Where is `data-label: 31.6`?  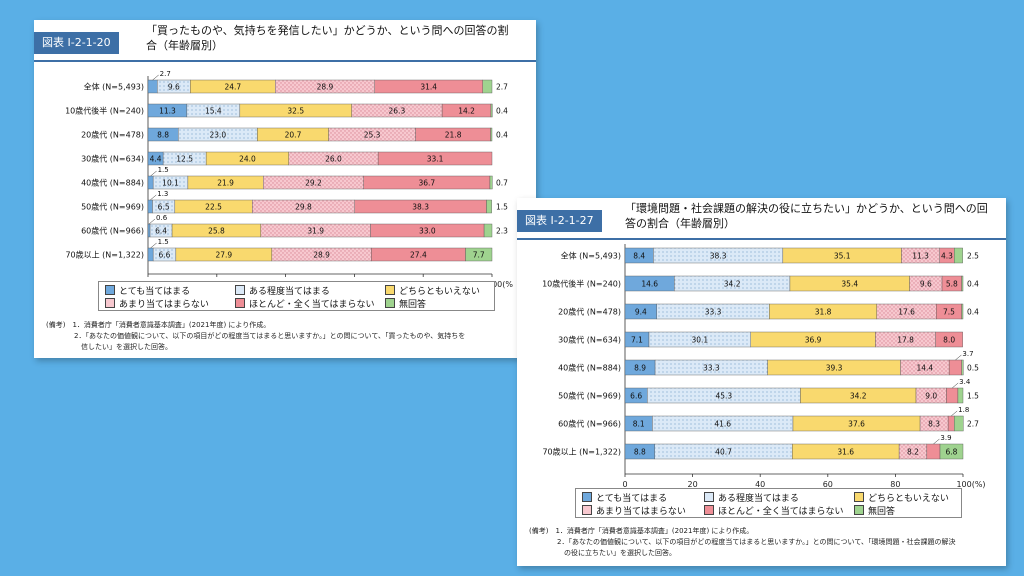 data-label: 31.6 is located at coordinates (845, 452).